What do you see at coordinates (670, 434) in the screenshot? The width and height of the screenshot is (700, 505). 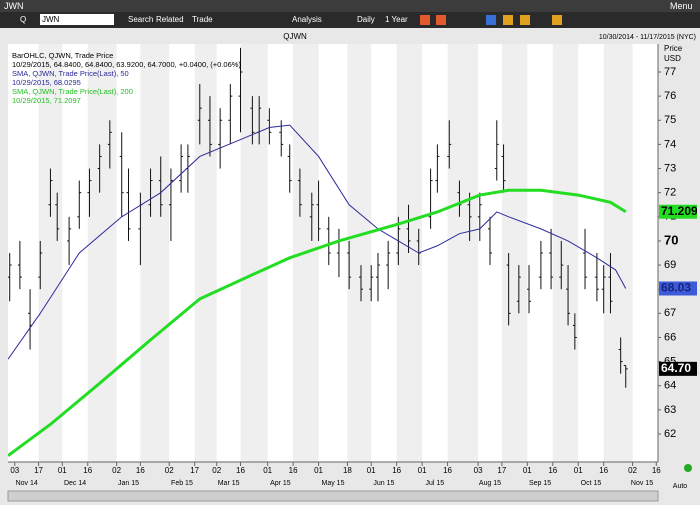 I see `y-tick-label: 62` at bounding box center [670, 434].